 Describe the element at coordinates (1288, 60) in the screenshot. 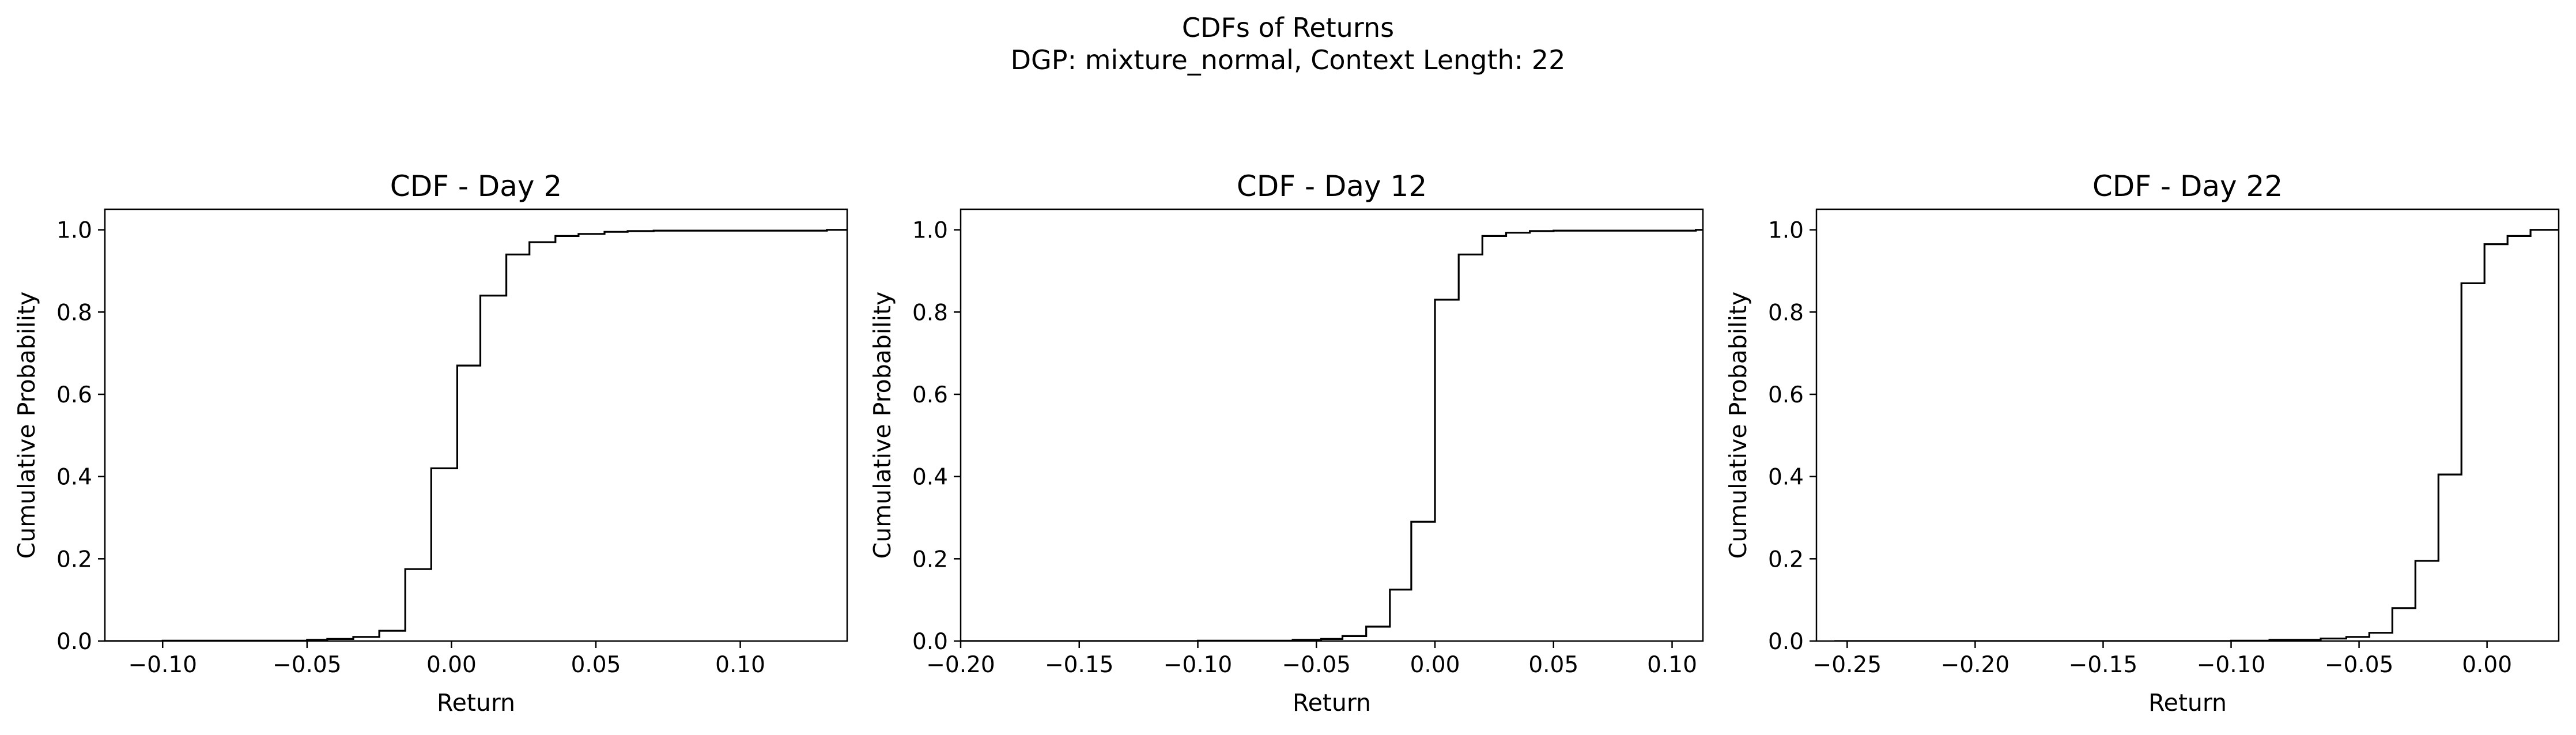

I see `figure-title-line-2: DGP: mixture_normal, Context Length: 22` at that location.